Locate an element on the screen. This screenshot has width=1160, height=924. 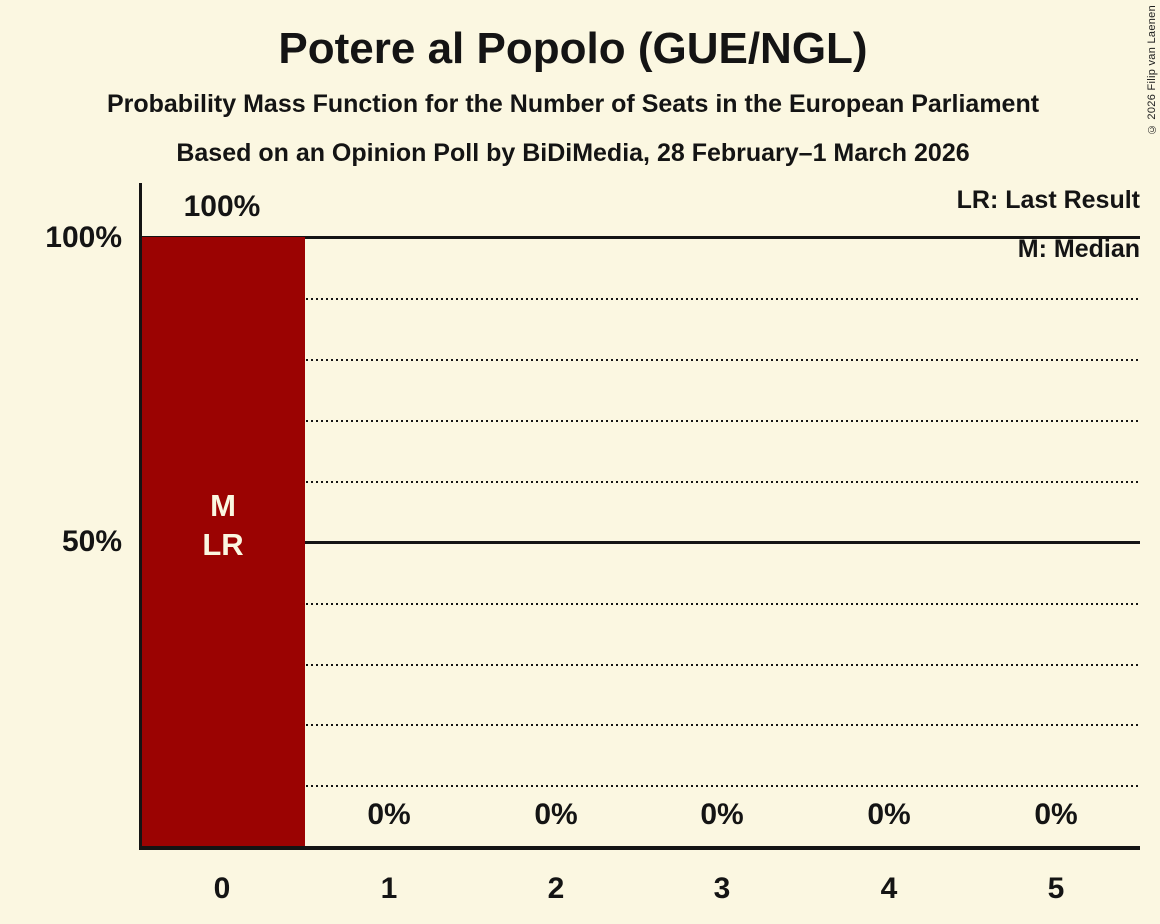
x-tick-label-5: 5 is located at coordinates (1056, 888).